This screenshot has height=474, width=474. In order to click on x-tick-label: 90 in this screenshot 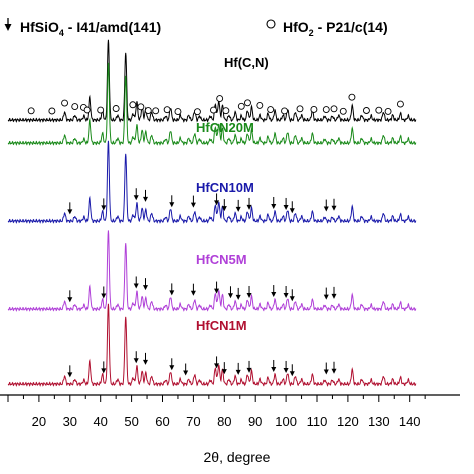, I will do `click(255, 421)`.